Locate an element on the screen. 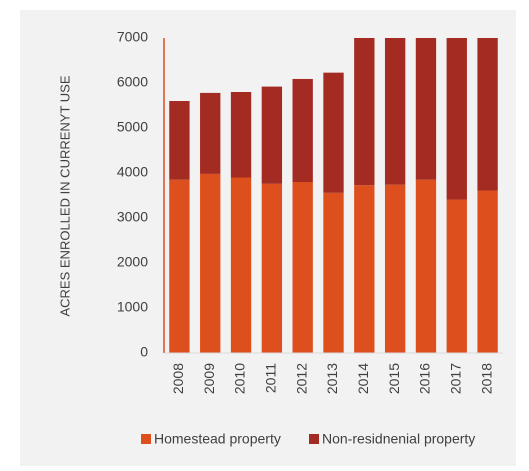 This screenshot has height=471, width=529. y-tick-label: 2000 is located at coordinates (132, 262).